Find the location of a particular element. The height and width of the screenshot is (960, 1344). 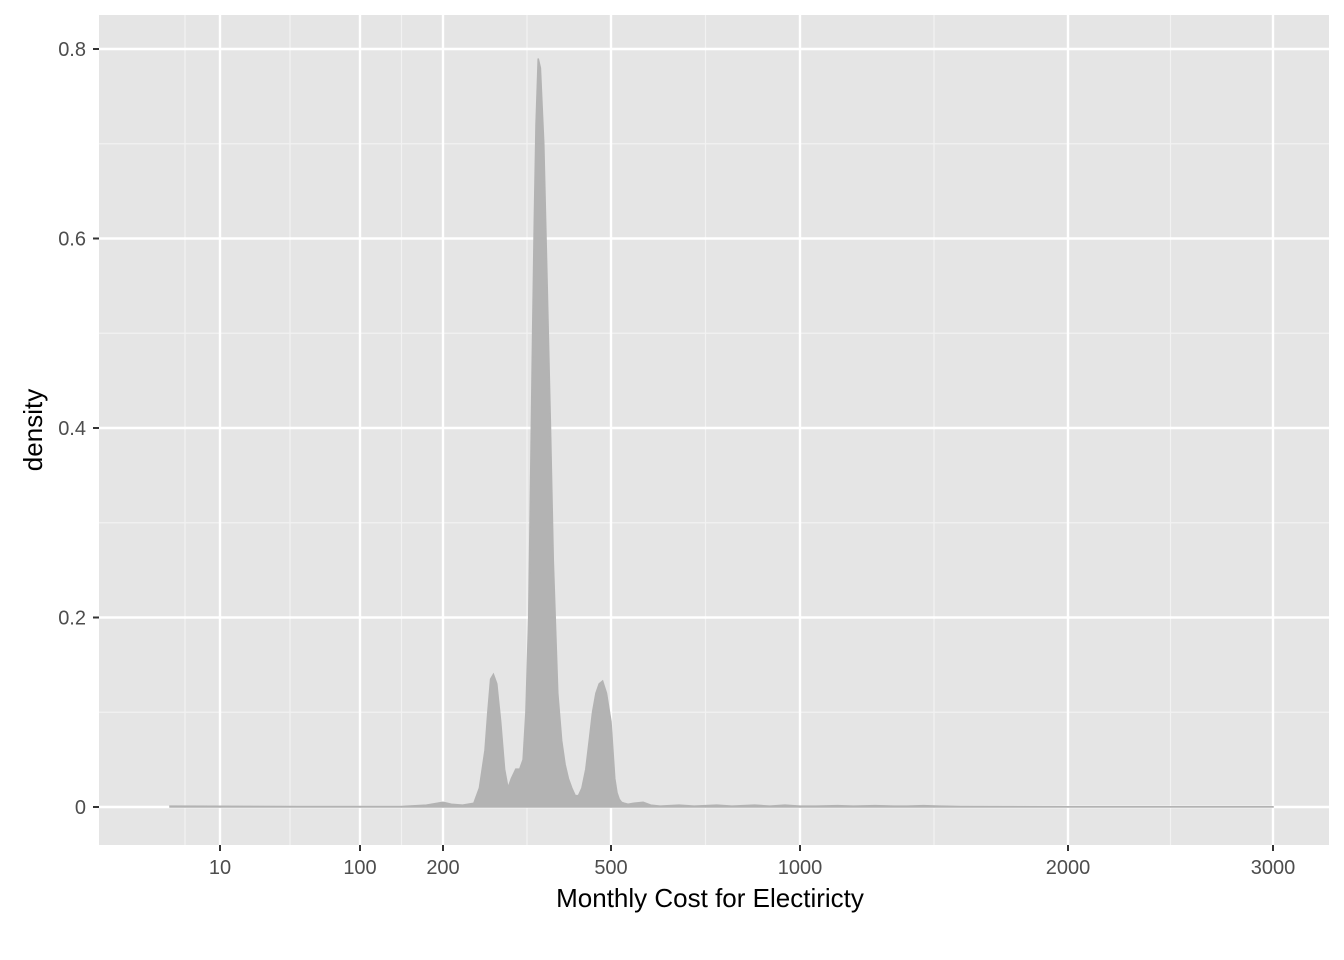

y-tick-label: 0 is located at coordinates (80, 808).